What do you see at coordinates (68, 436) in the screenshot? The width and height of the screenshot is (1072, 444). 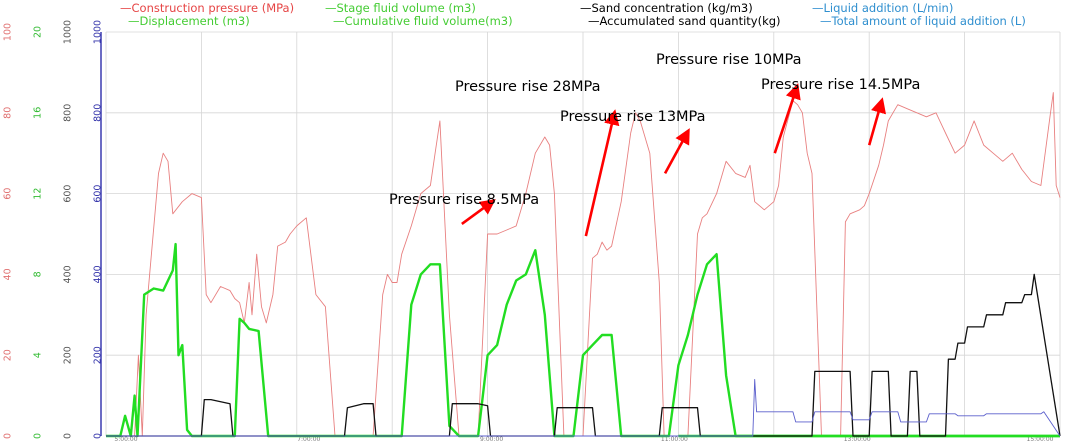 I see `axis-tick-label-sand: 0` at bounding box center [68, 436].